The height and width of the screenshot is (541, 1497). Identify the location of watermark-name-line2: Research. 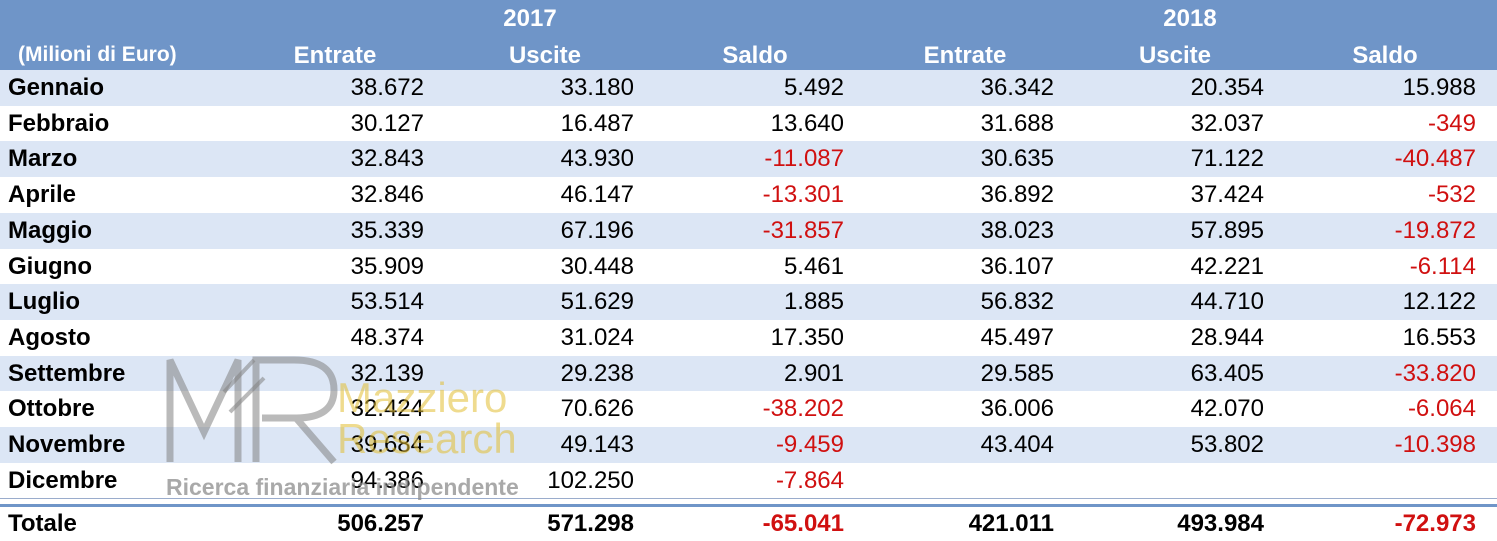
(427, 438).